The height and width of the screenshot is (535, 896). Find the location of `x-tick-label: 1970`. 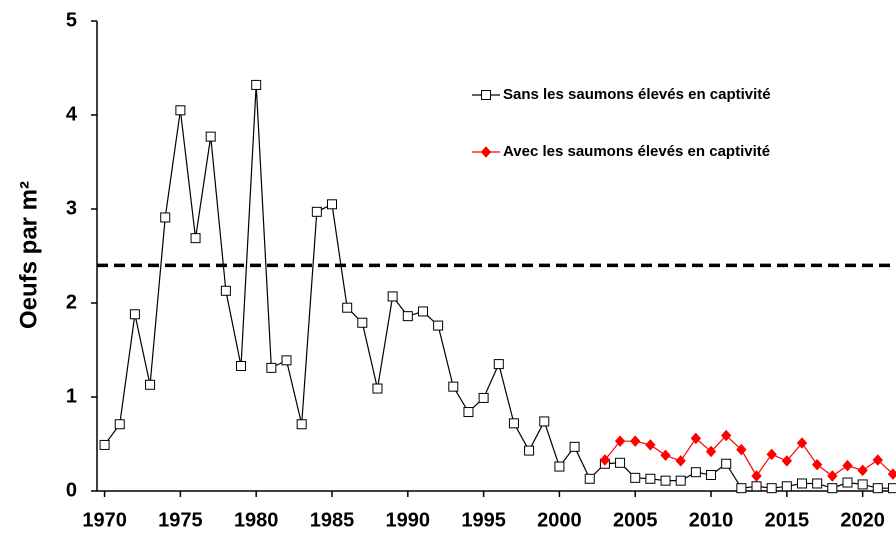

x-tick-label: 1970 is located at coordinates (104, 520).